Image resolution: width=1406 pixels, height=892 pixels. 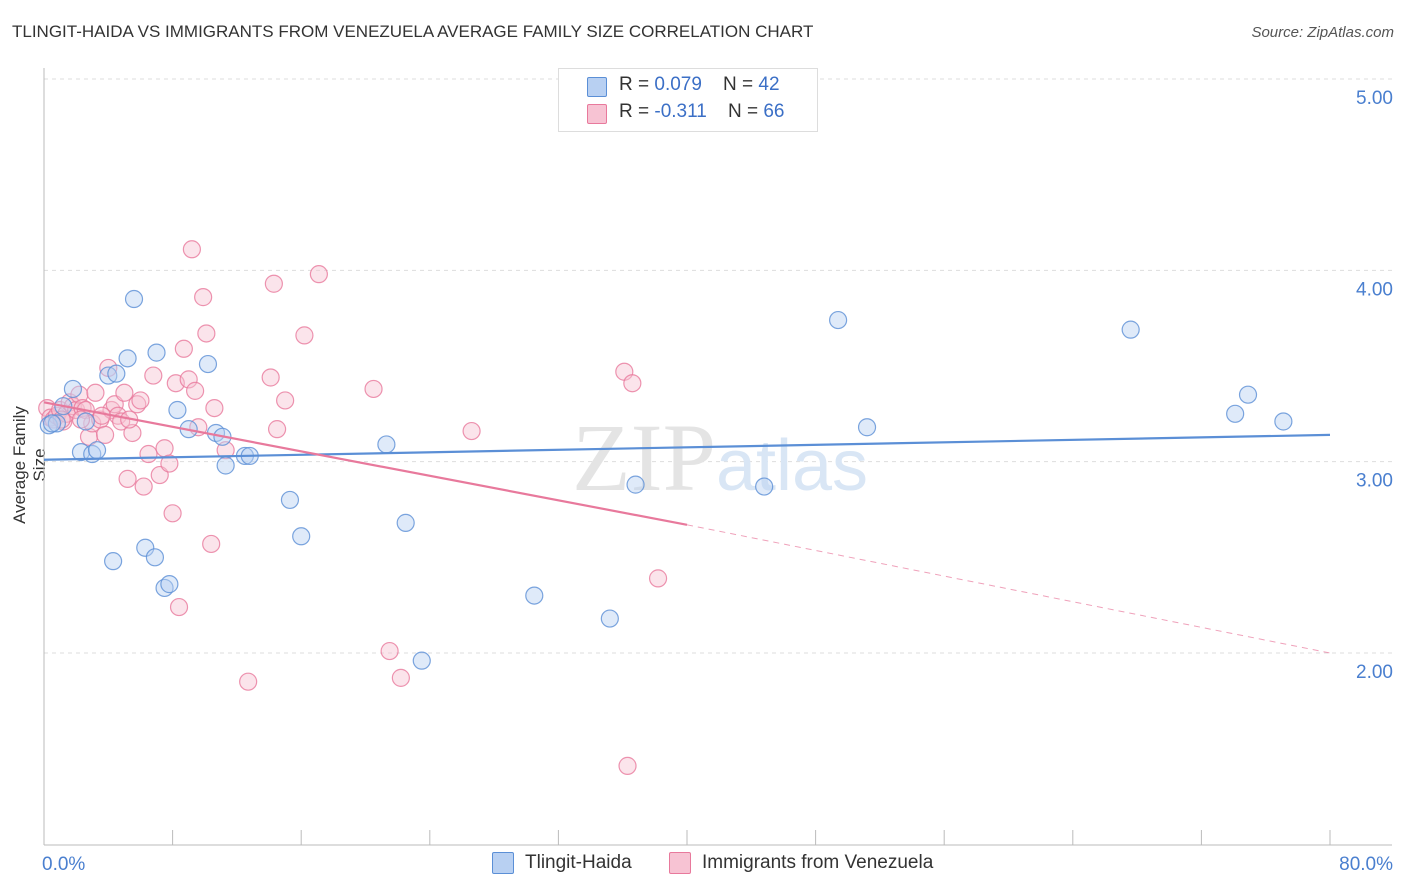 I want to click on venezuela-trend-line, so click(x=365, y=463).